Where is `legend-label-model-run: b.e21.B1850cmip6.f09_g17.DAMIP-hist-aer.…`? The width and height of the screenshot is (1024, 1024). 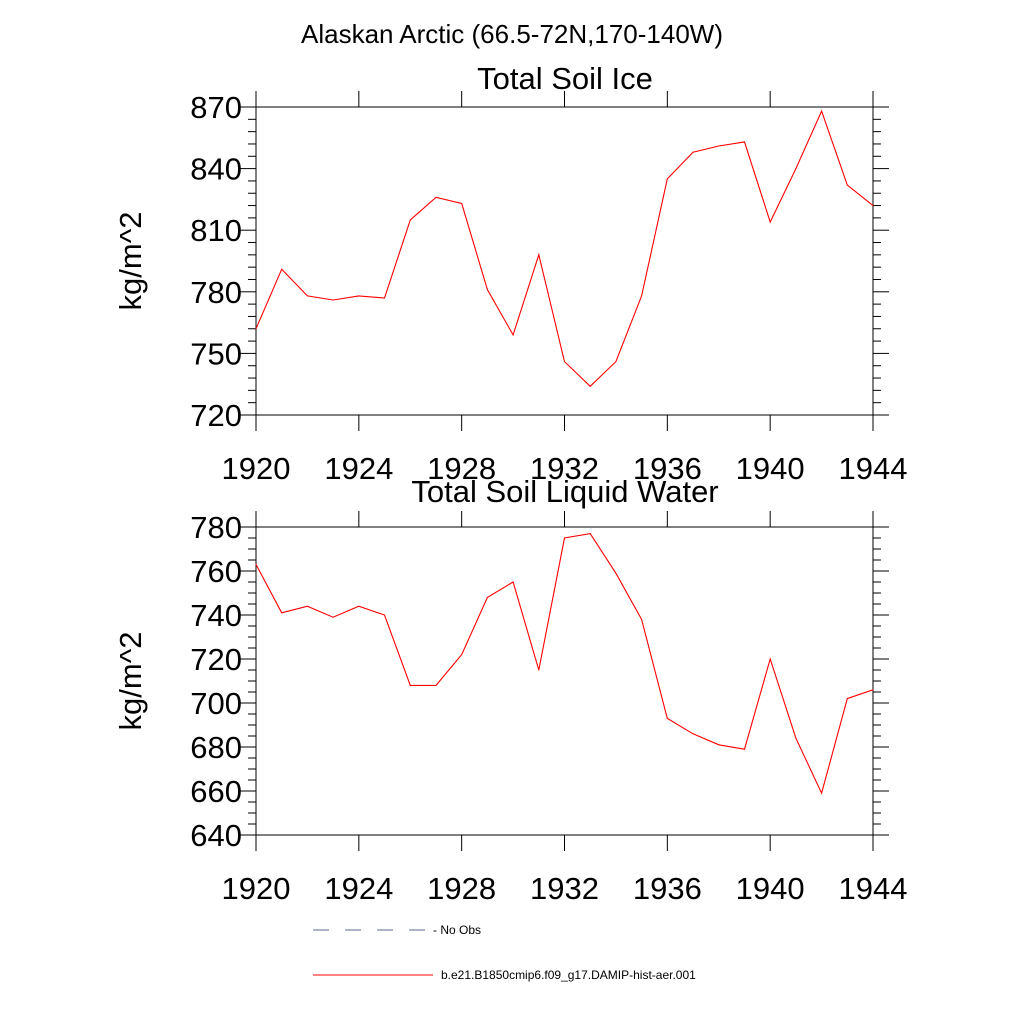
legend-label-model-run: b.e21.B1850cmip6.f09_g17.DAMIP-hist-aer.… is located at coordinates (568, 975).